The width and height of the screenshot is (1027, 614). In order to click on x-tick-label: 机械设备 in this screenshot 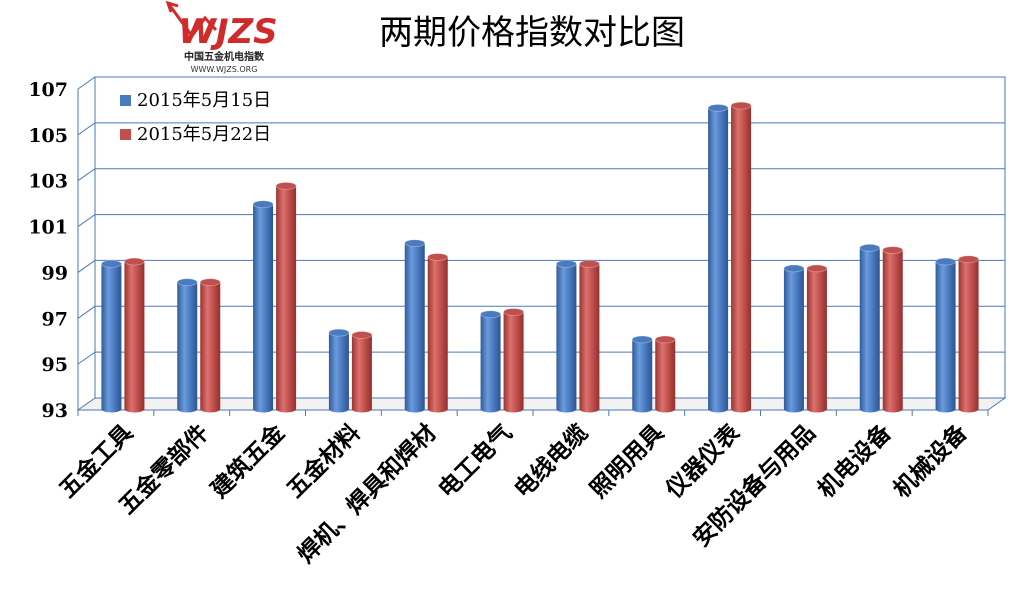, I will do `click(930, 460)`.